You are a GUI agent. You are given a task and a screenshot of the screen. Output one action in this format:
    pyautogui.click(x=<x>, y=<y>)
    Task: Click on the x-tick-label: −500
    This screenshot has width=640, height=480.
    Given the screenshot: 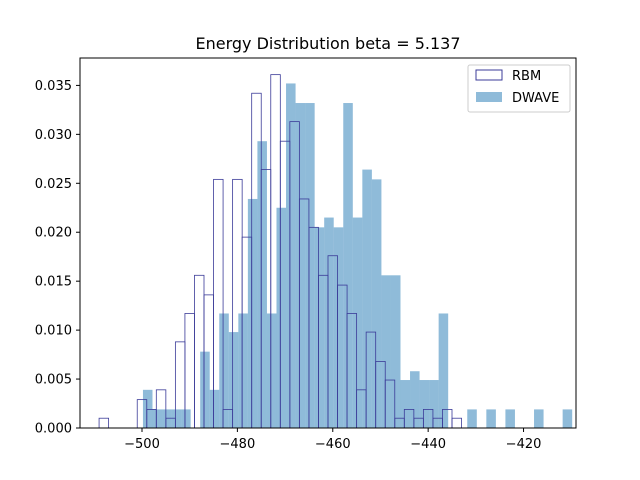 What is the action you would take?
    pyautogui.click(x=142, y=444)
    